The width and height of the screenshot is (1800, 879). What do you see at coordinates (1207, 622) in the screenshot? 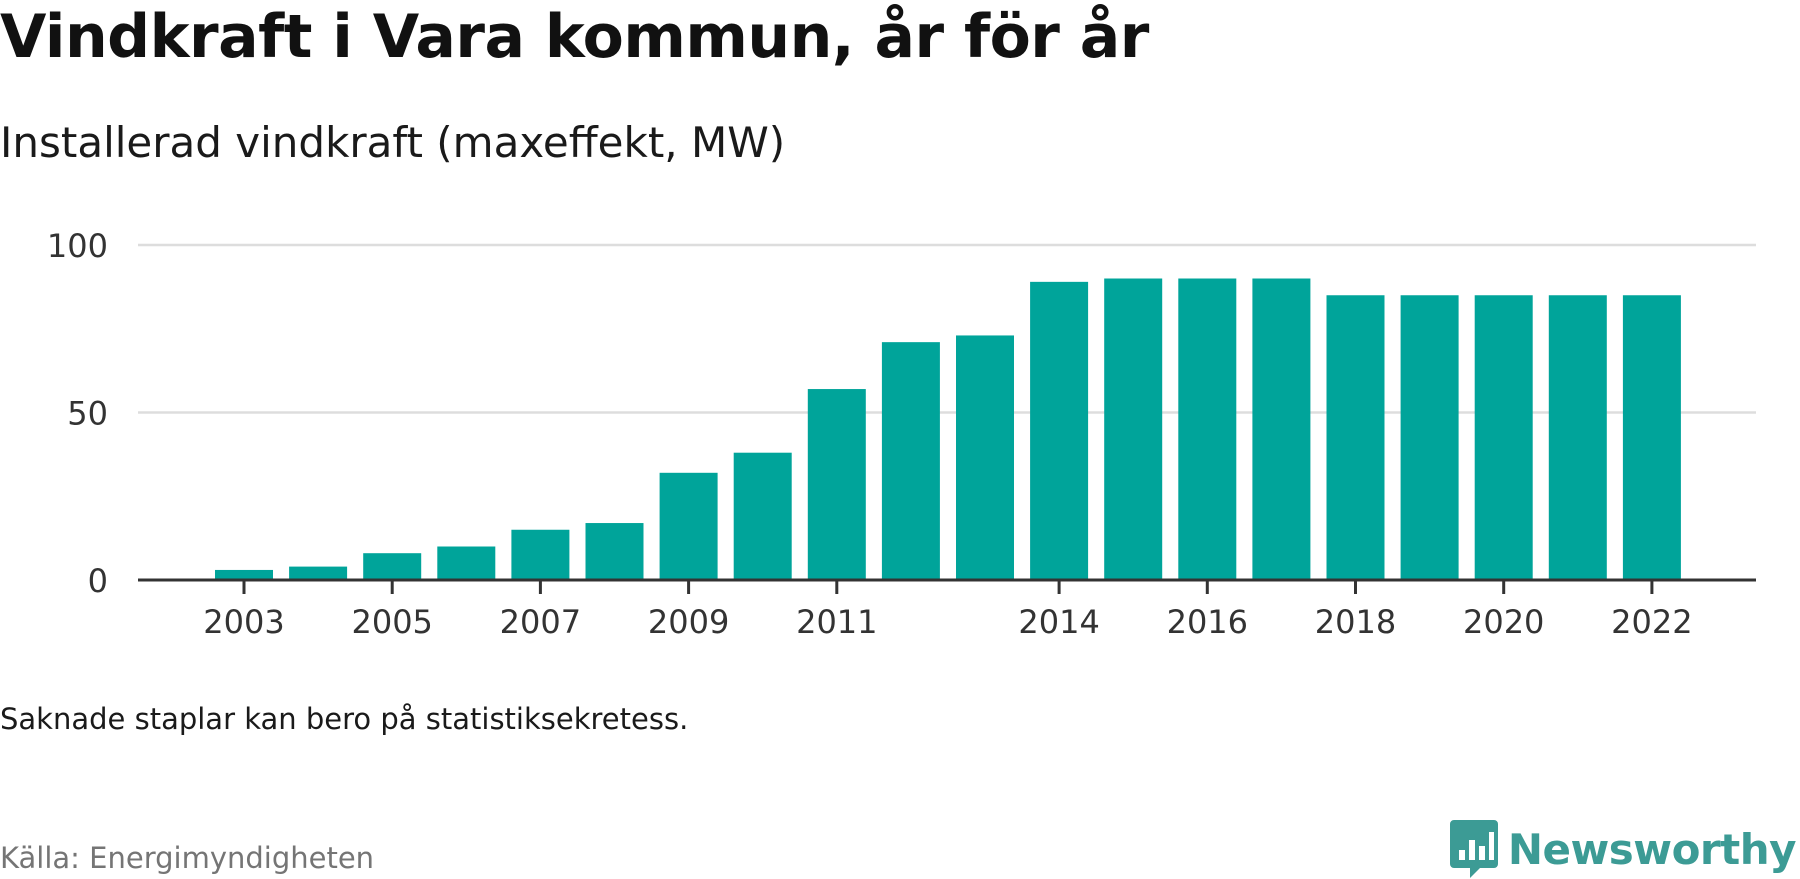
I see `x-tick-label: 2016` at bounding box center [1207, 622].